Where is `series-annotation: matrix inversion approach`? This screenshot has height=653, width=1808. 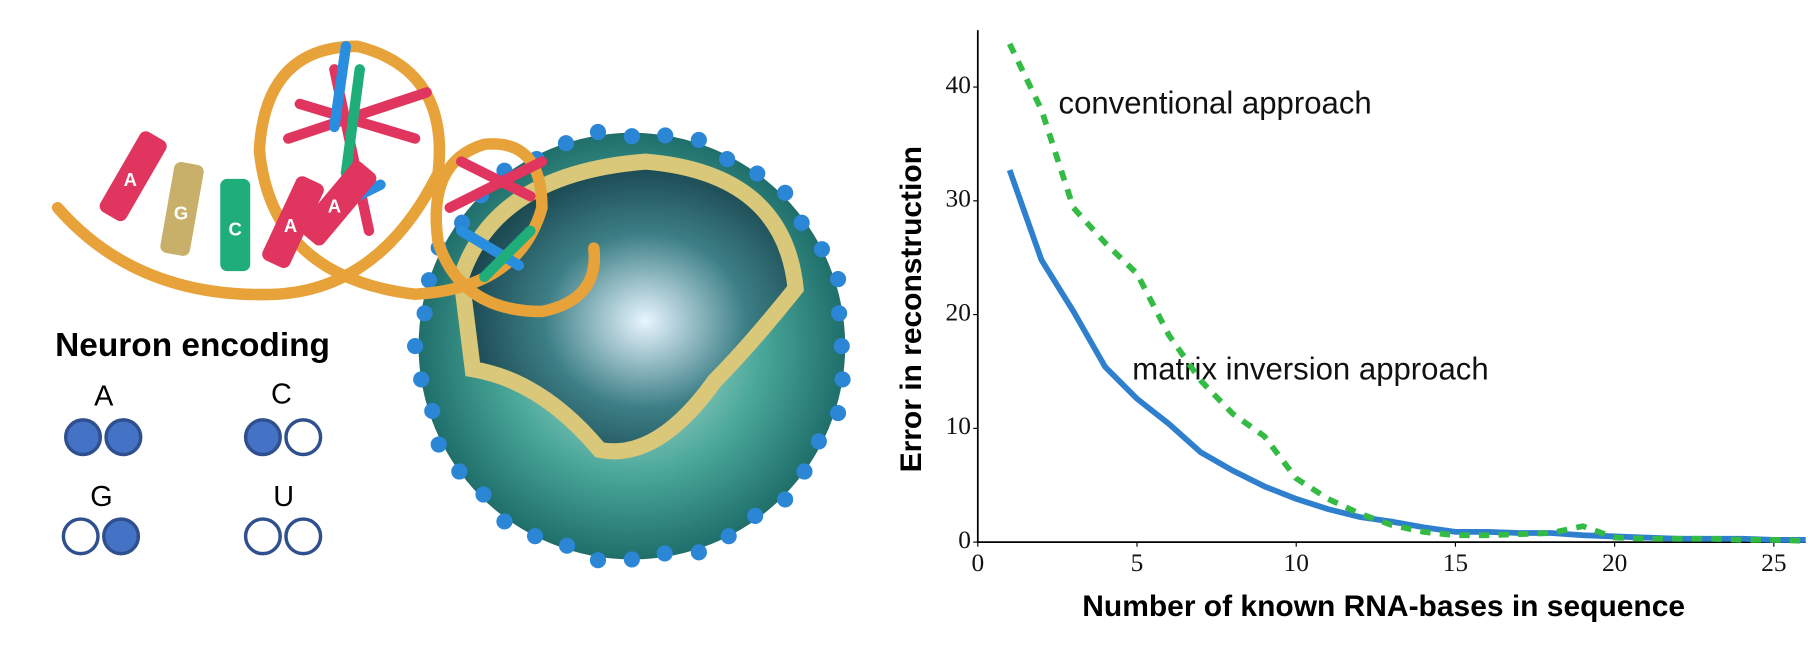
series-annotation: matrix inversion approach is located at coordinates (1310, 369).